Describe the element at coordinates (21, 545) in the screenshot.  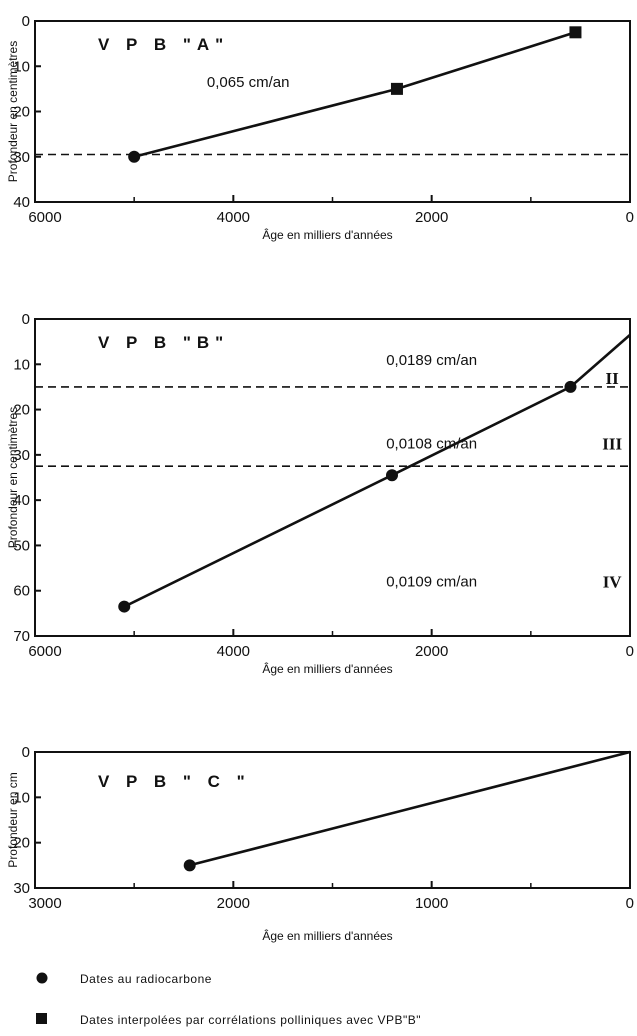
I see `y-tick-label: 50` at that location.